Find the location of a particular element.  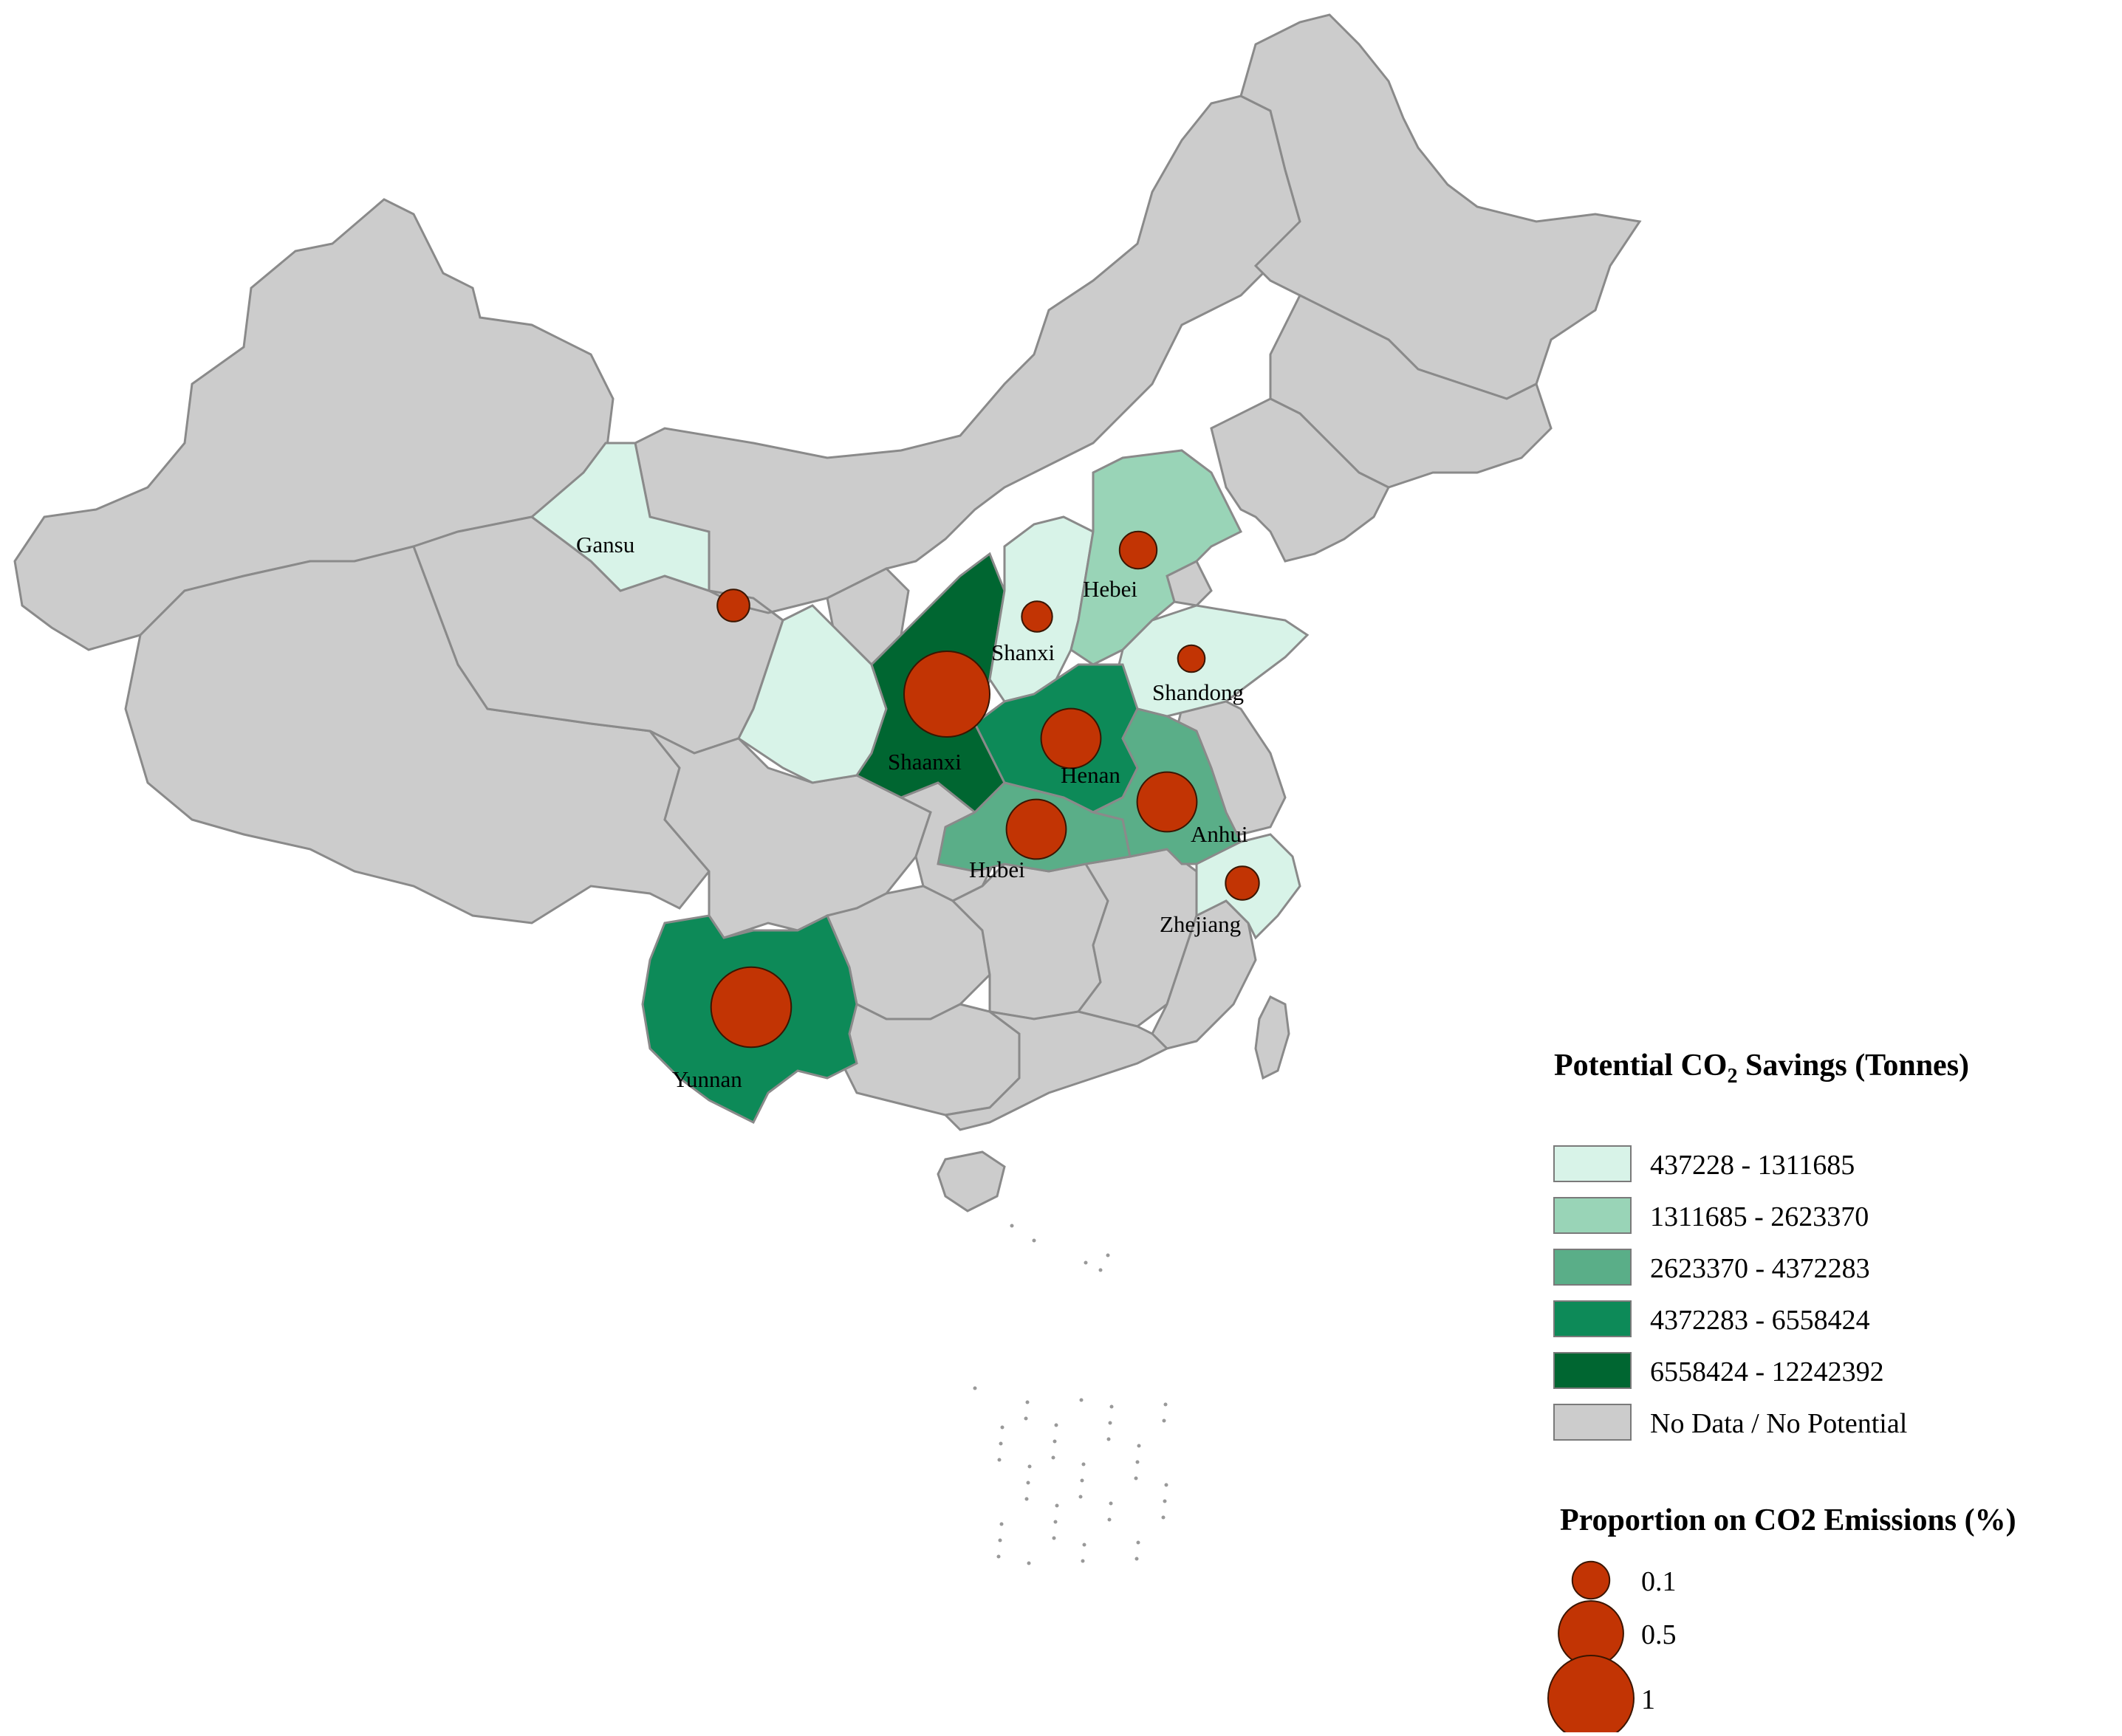

legend-savings-label-4: 4372283 - 6558424 is located at coordinates (1760, 1320).